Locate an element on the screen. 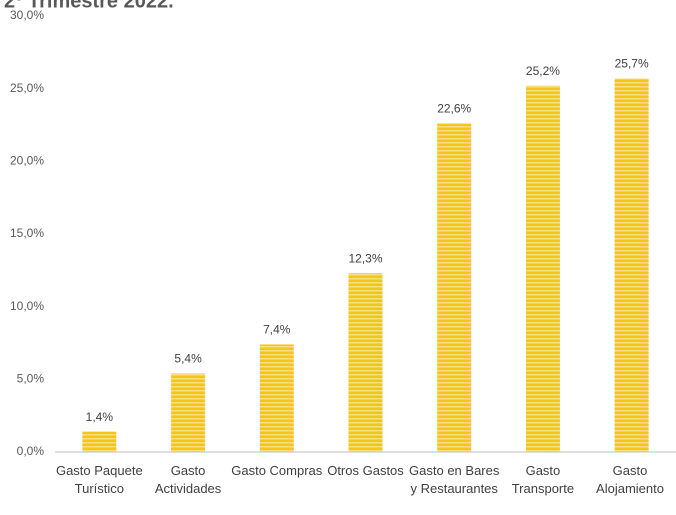  x-tick-label: Otros Gastos is located at coordinates (365, 470).